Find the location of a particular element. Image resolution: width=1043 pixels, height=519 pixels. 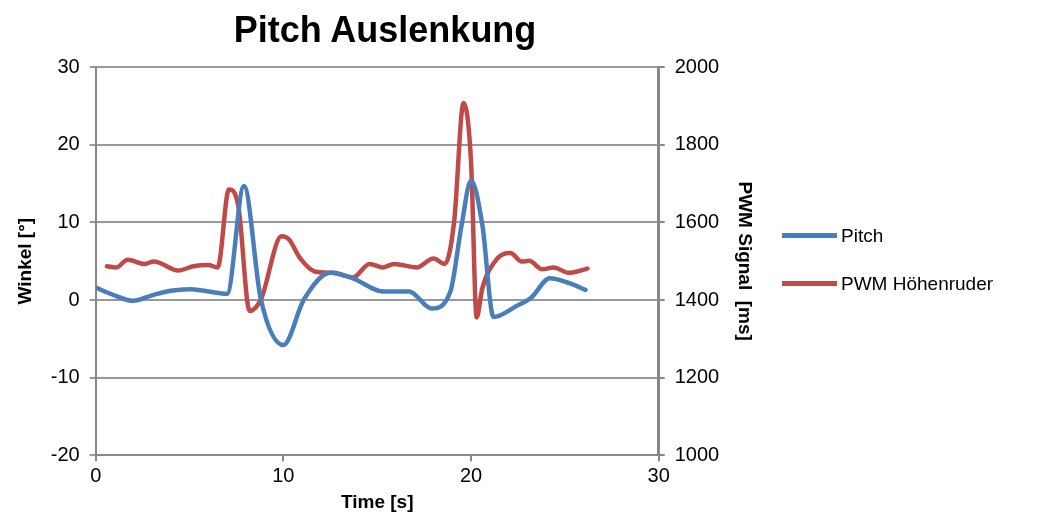

y2-tick-label: 1600 is located at coordinates (697, 220).